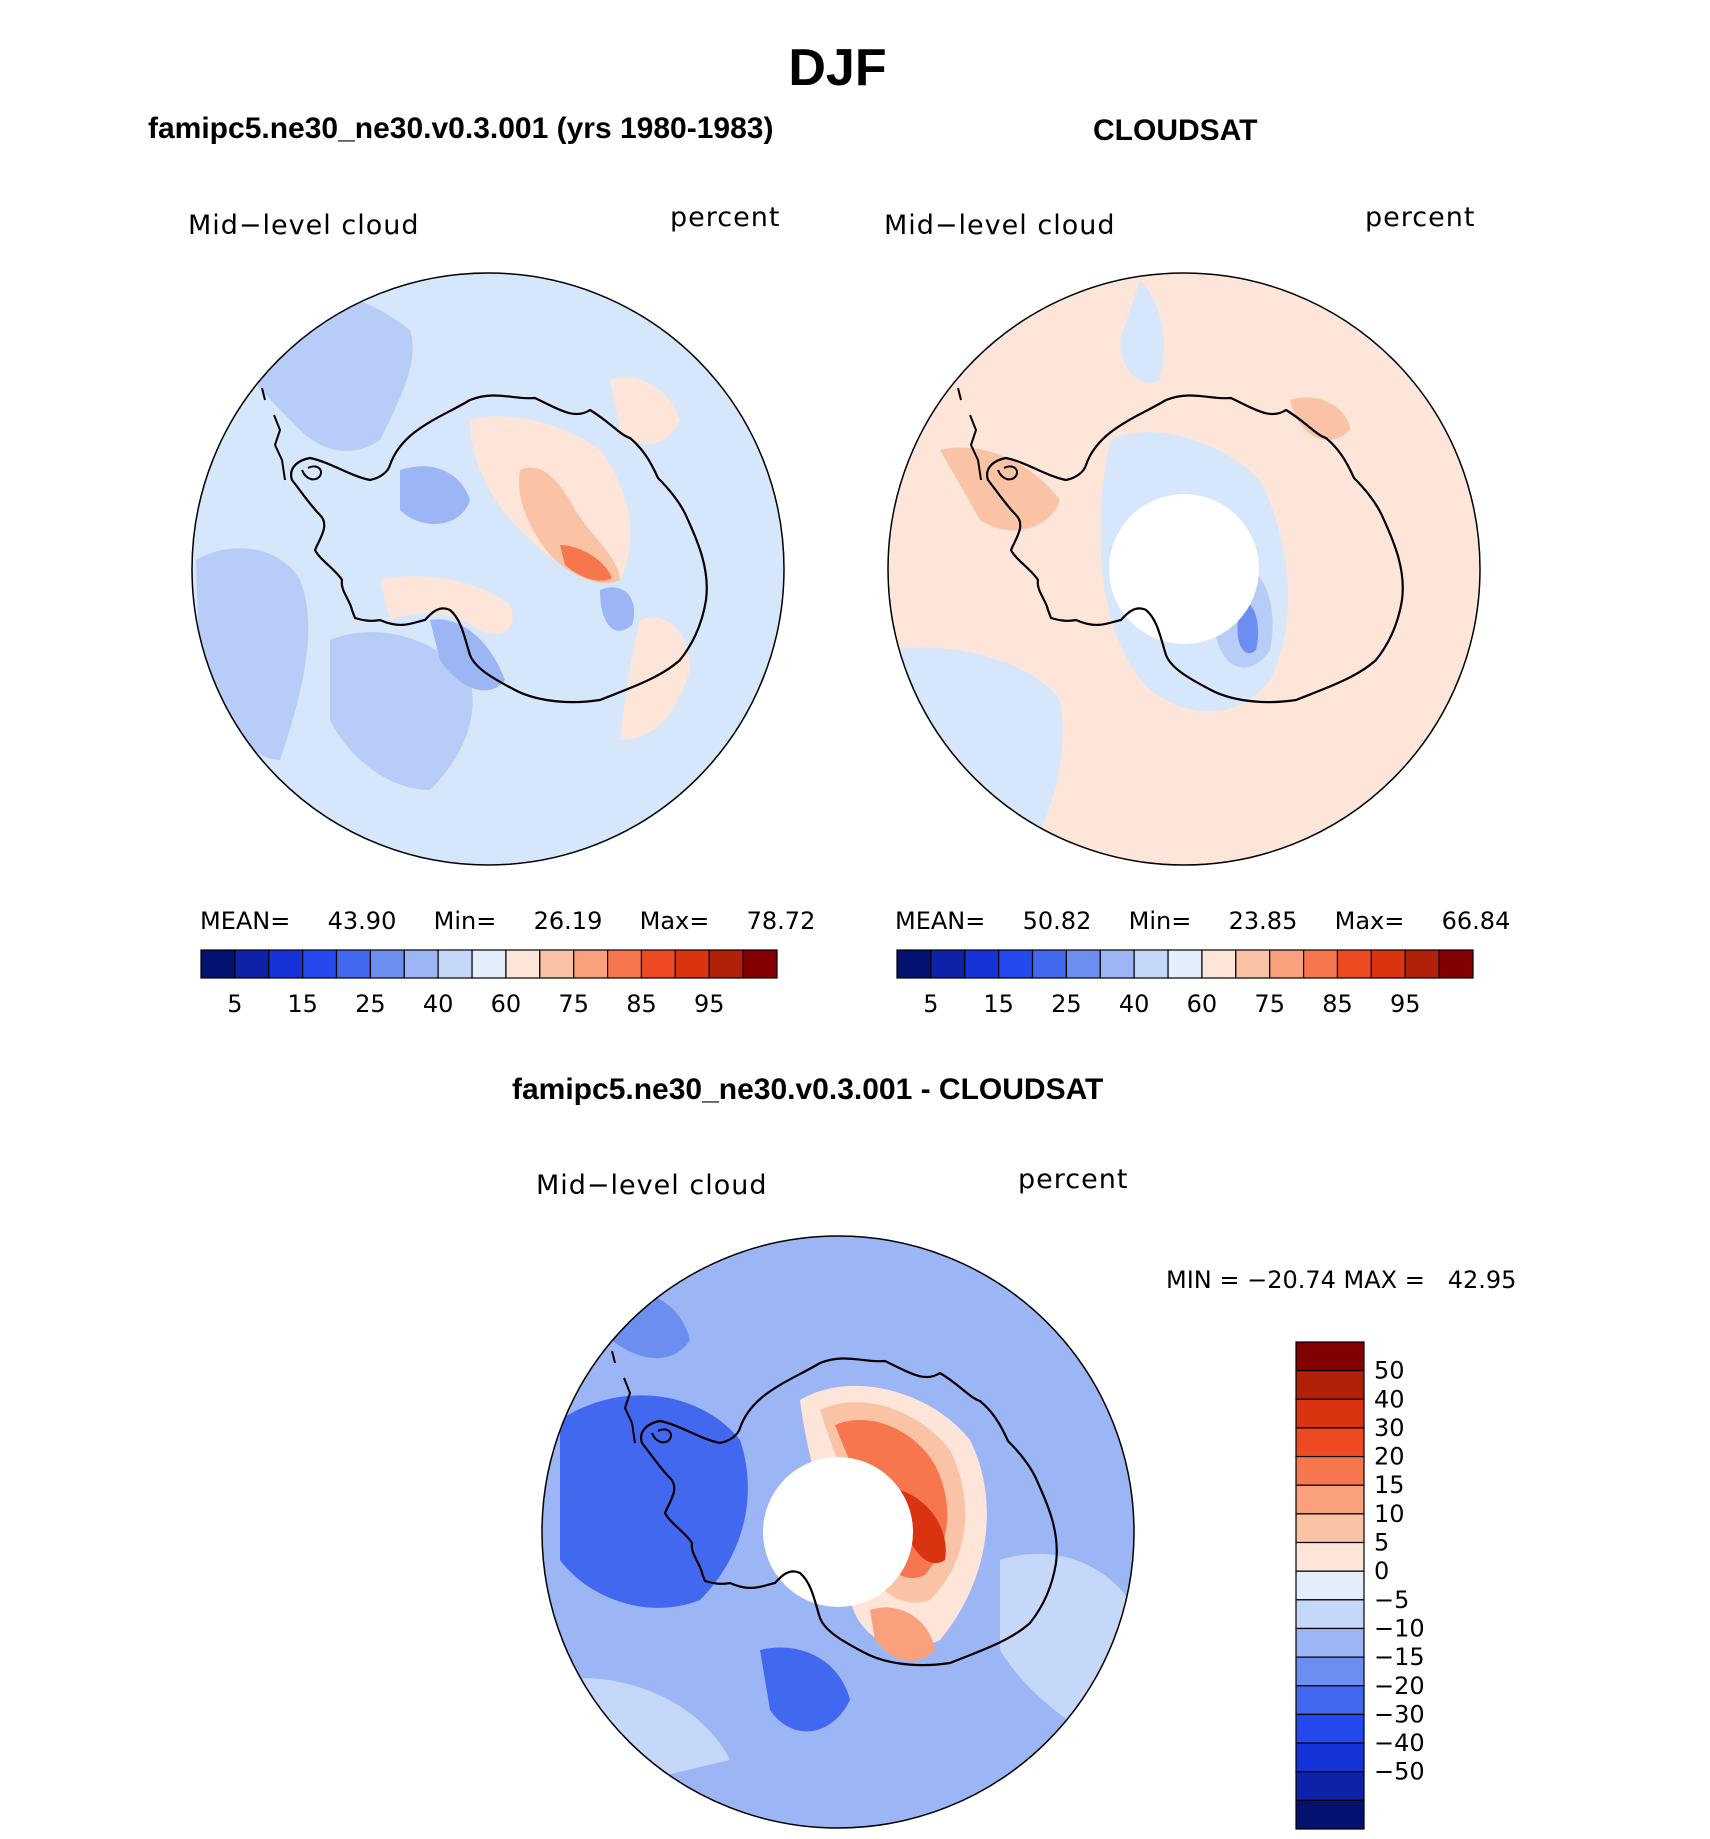 This screenshot has width=1710, height=1839. What do you see at coordinates (641, 1004) in the screenshot?
I see `model-colorbar-tick-label: 85` at bounding box center [641, 1004].